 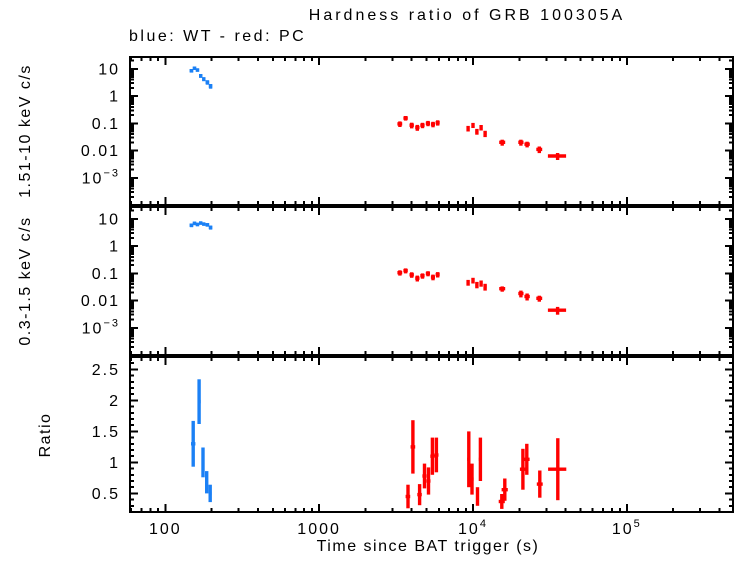 I want to click on y-tick-label-ratio: 0.5, so click(x=106, y=494).